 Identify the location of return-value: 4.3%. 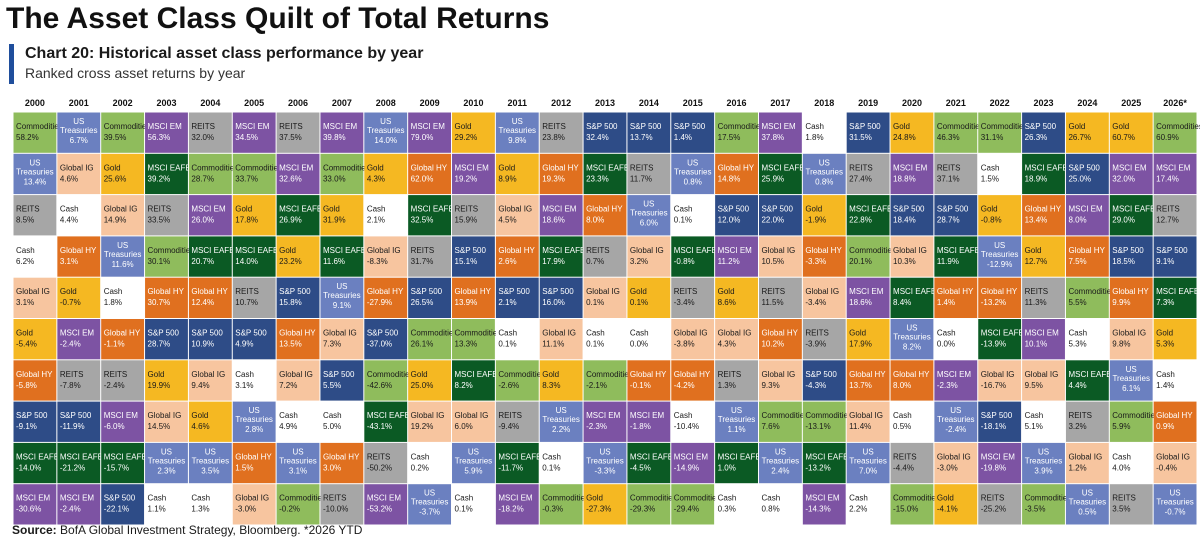
(727, 344).